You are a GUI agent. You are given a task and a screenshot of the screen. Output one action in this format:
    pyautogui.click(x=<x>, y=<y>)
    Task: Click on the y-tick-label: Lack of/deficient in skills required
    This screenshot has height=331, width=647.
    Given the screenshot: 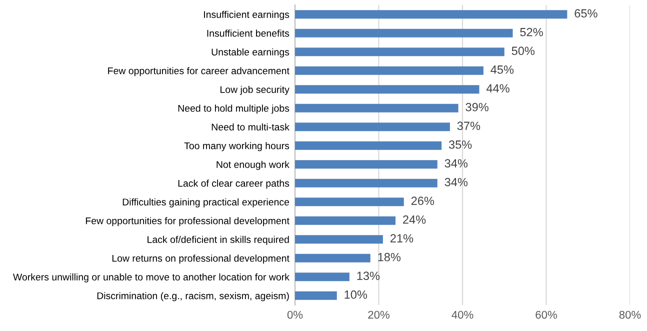 What is the action you would take?
    pyautogui.click(x=218, y=240)
    